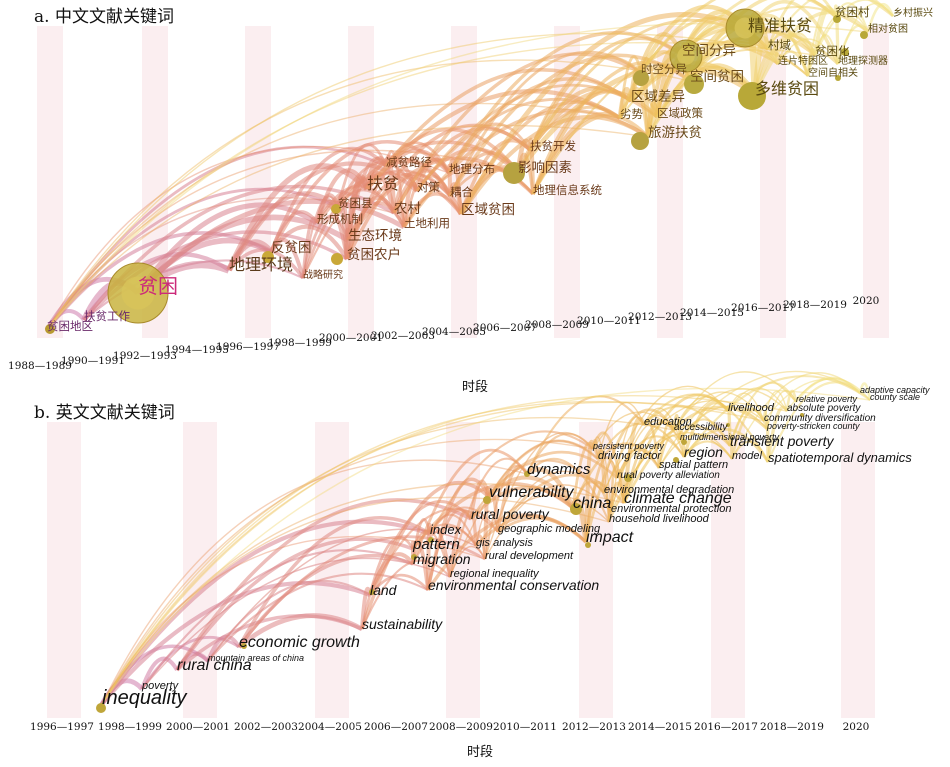  What do you see at coordinates (70, 326) in the screenshot?
I see `keyword-label: 贫困地区` at bounding box center [70, 326].